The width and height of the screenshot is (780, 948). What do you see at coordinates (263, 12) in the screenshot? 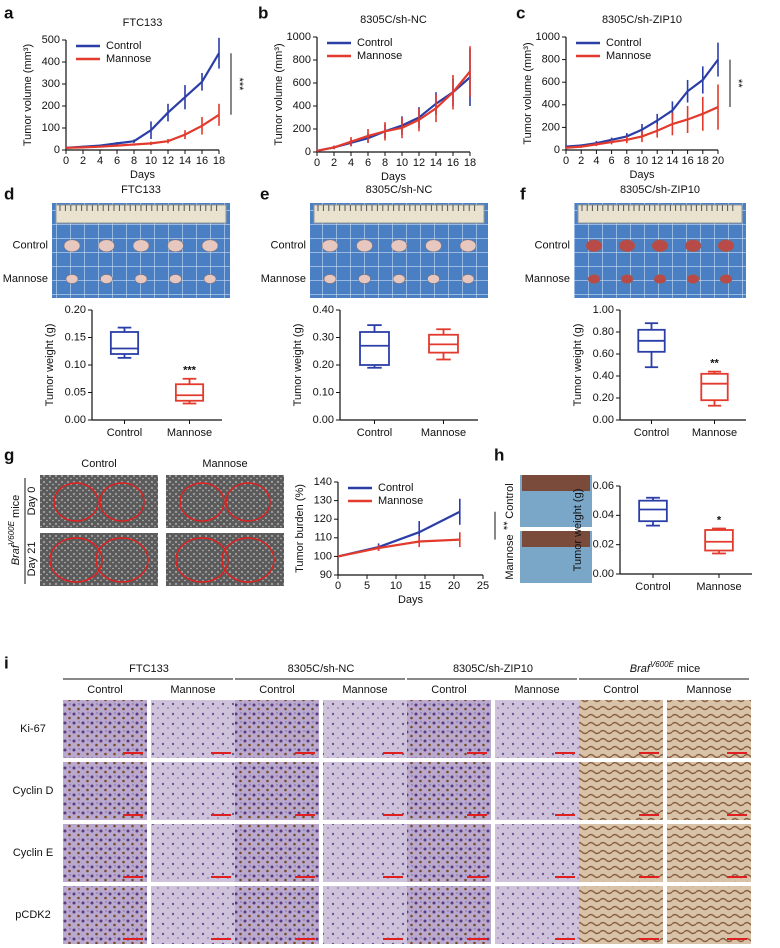
I see `panel-letter: b` at bounding box center [263, 12].